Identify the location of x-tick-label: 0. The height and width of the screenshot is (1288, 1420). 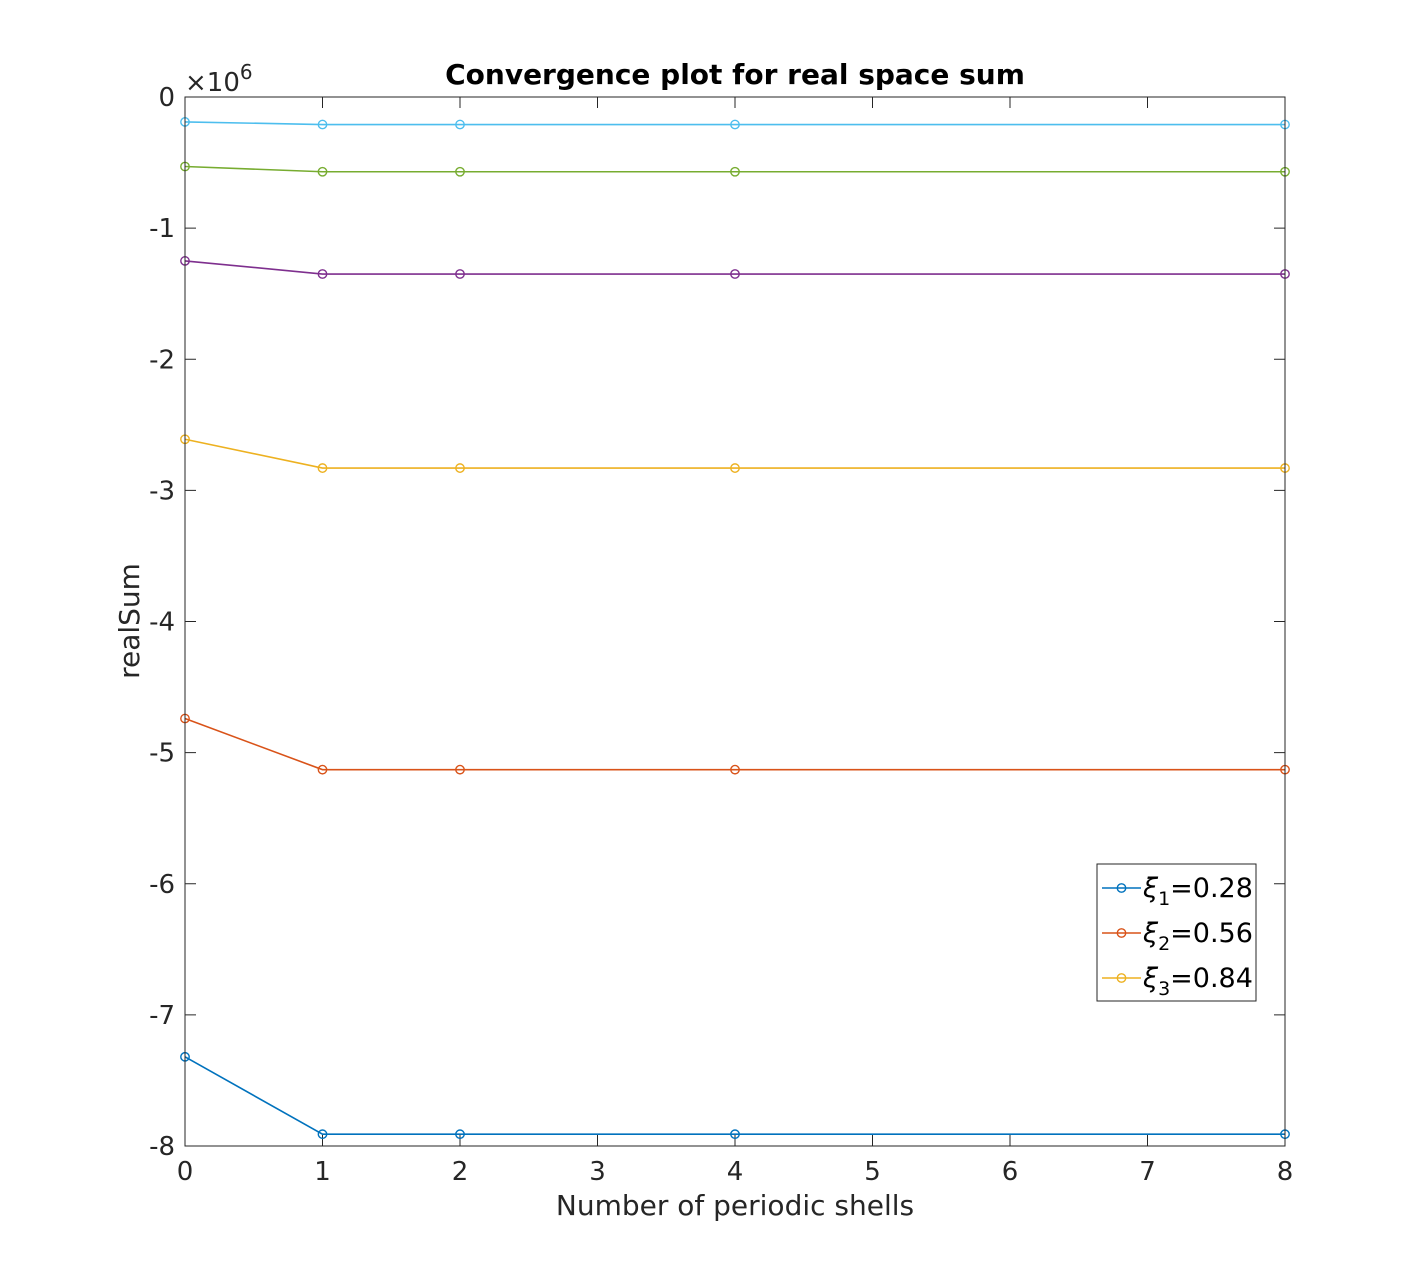
(185, 1172).